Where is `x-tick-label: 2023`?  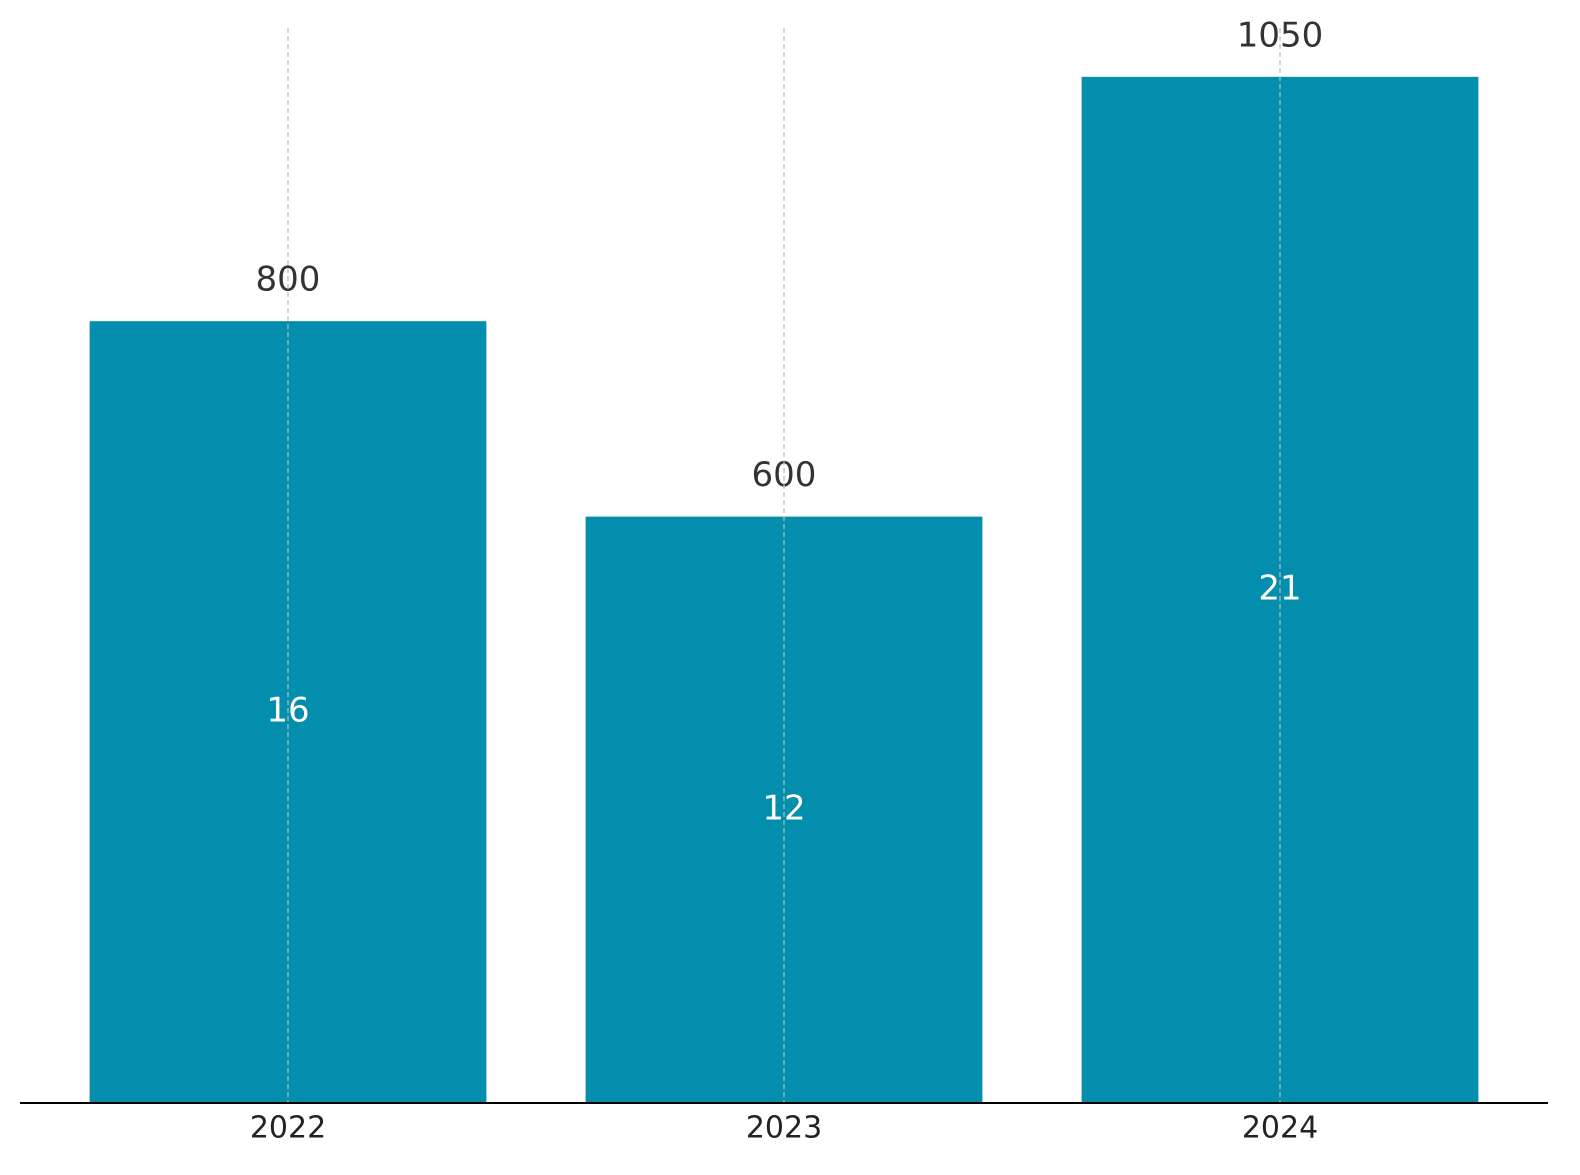
x-tick-label: 2023 is located at coordinates (784, 1128).